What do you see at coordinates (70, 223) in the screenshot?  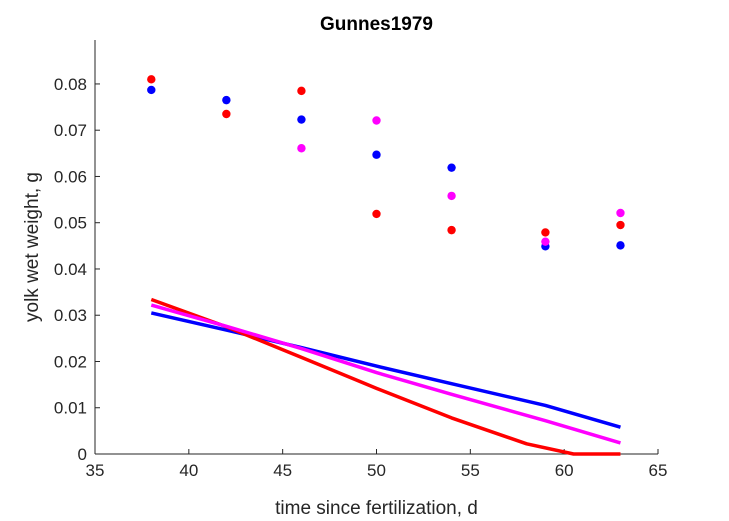 I see `y-tick-label: 0.05` at bounding box center [70, 223].